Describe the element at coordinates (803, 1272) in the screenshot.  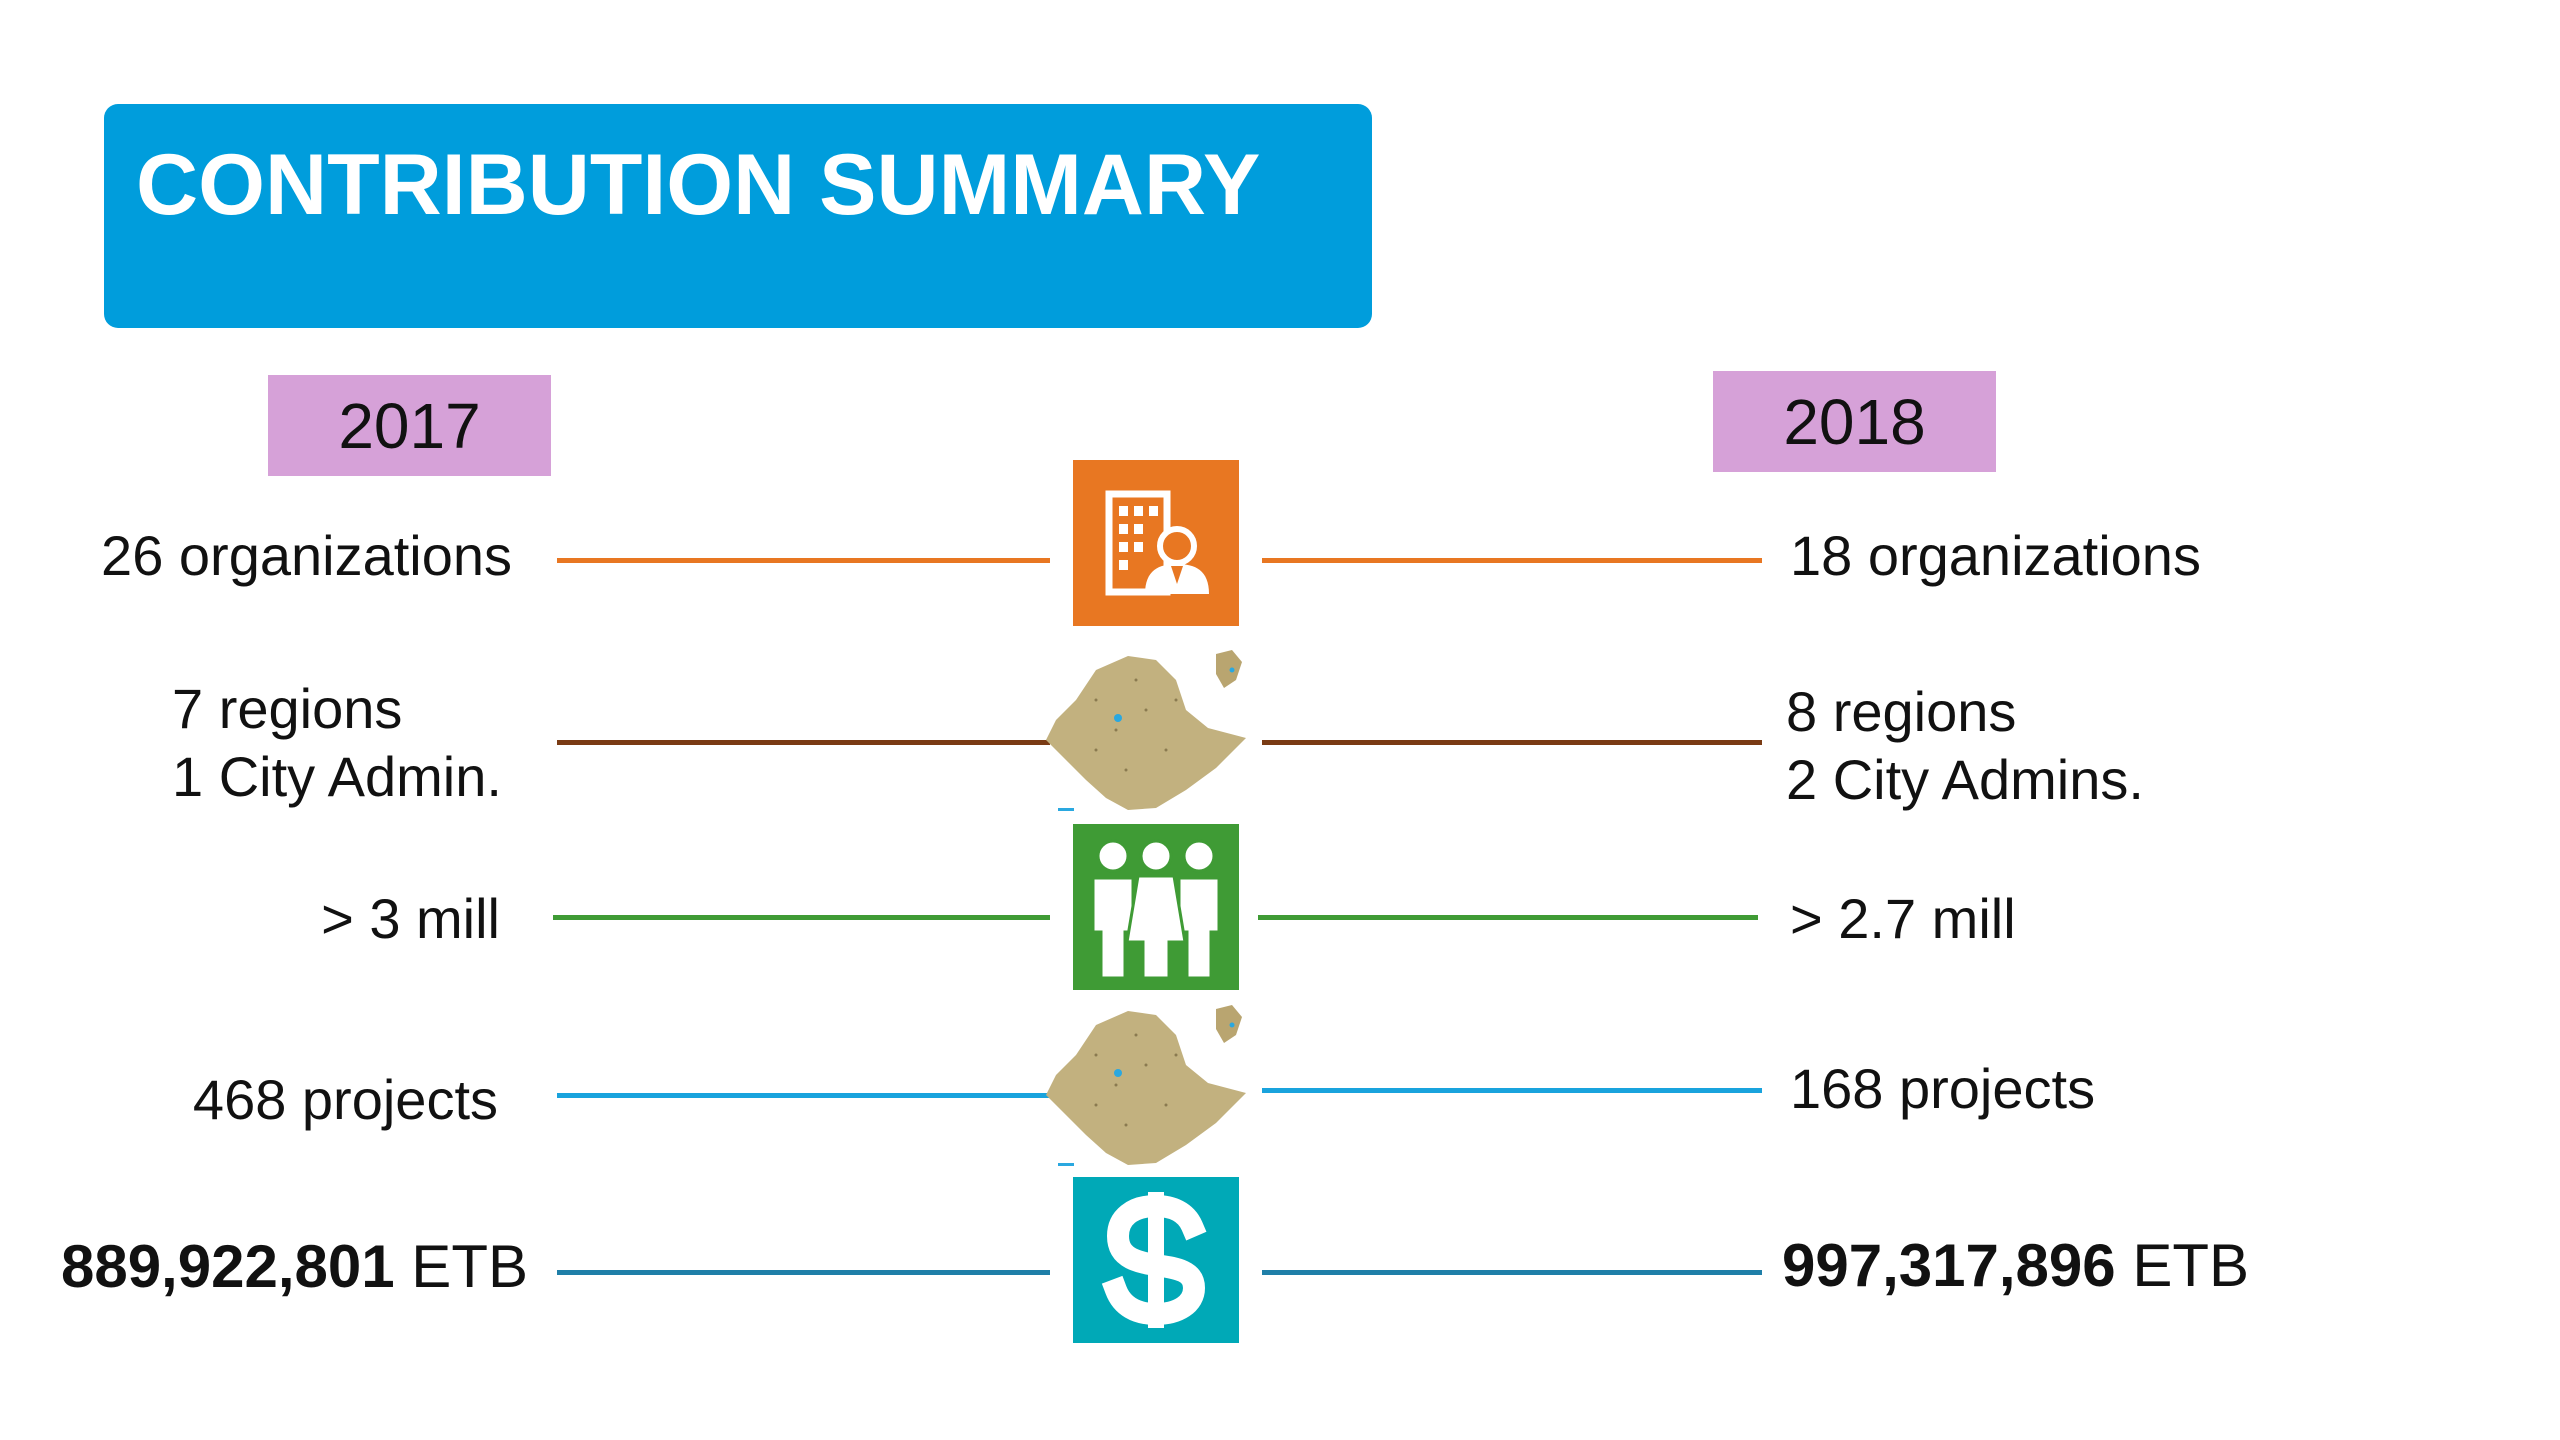
I see `connector-line-funding-left` at that location.